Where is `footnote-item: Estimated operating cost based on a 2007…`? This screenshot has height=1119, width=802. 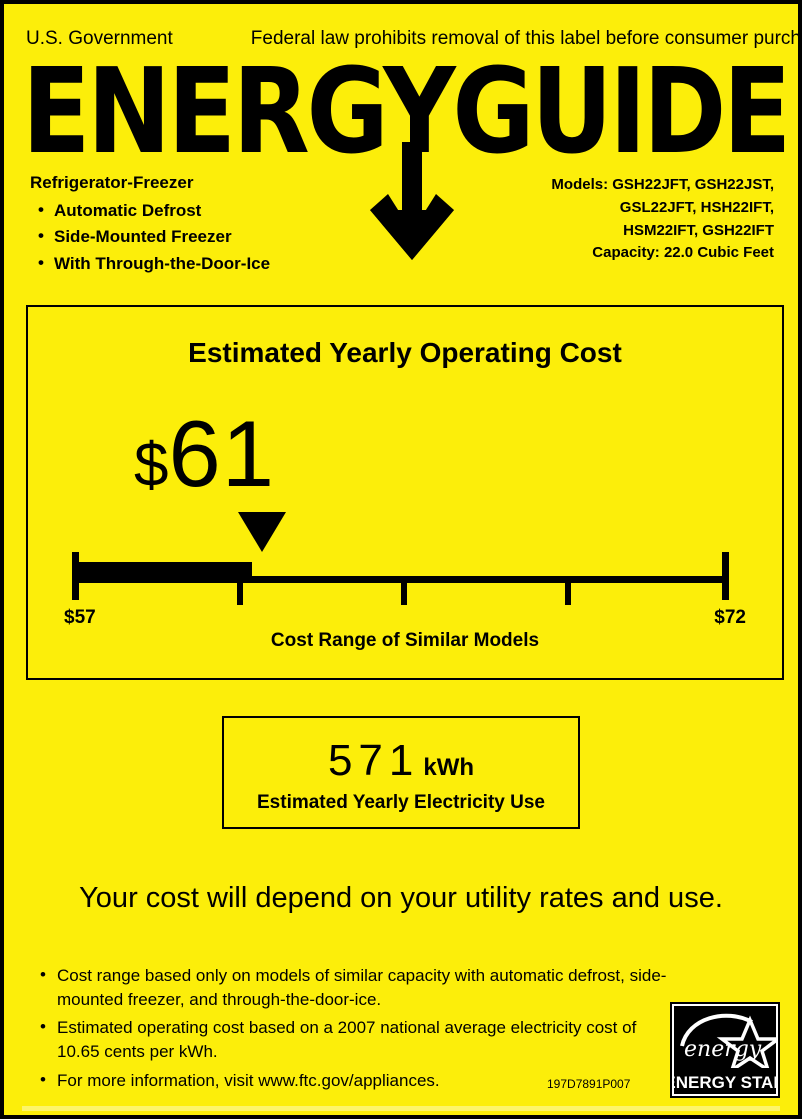
footnote-item: Estimated operating cost based on a 2007… is located at coordinates (355, 1039).